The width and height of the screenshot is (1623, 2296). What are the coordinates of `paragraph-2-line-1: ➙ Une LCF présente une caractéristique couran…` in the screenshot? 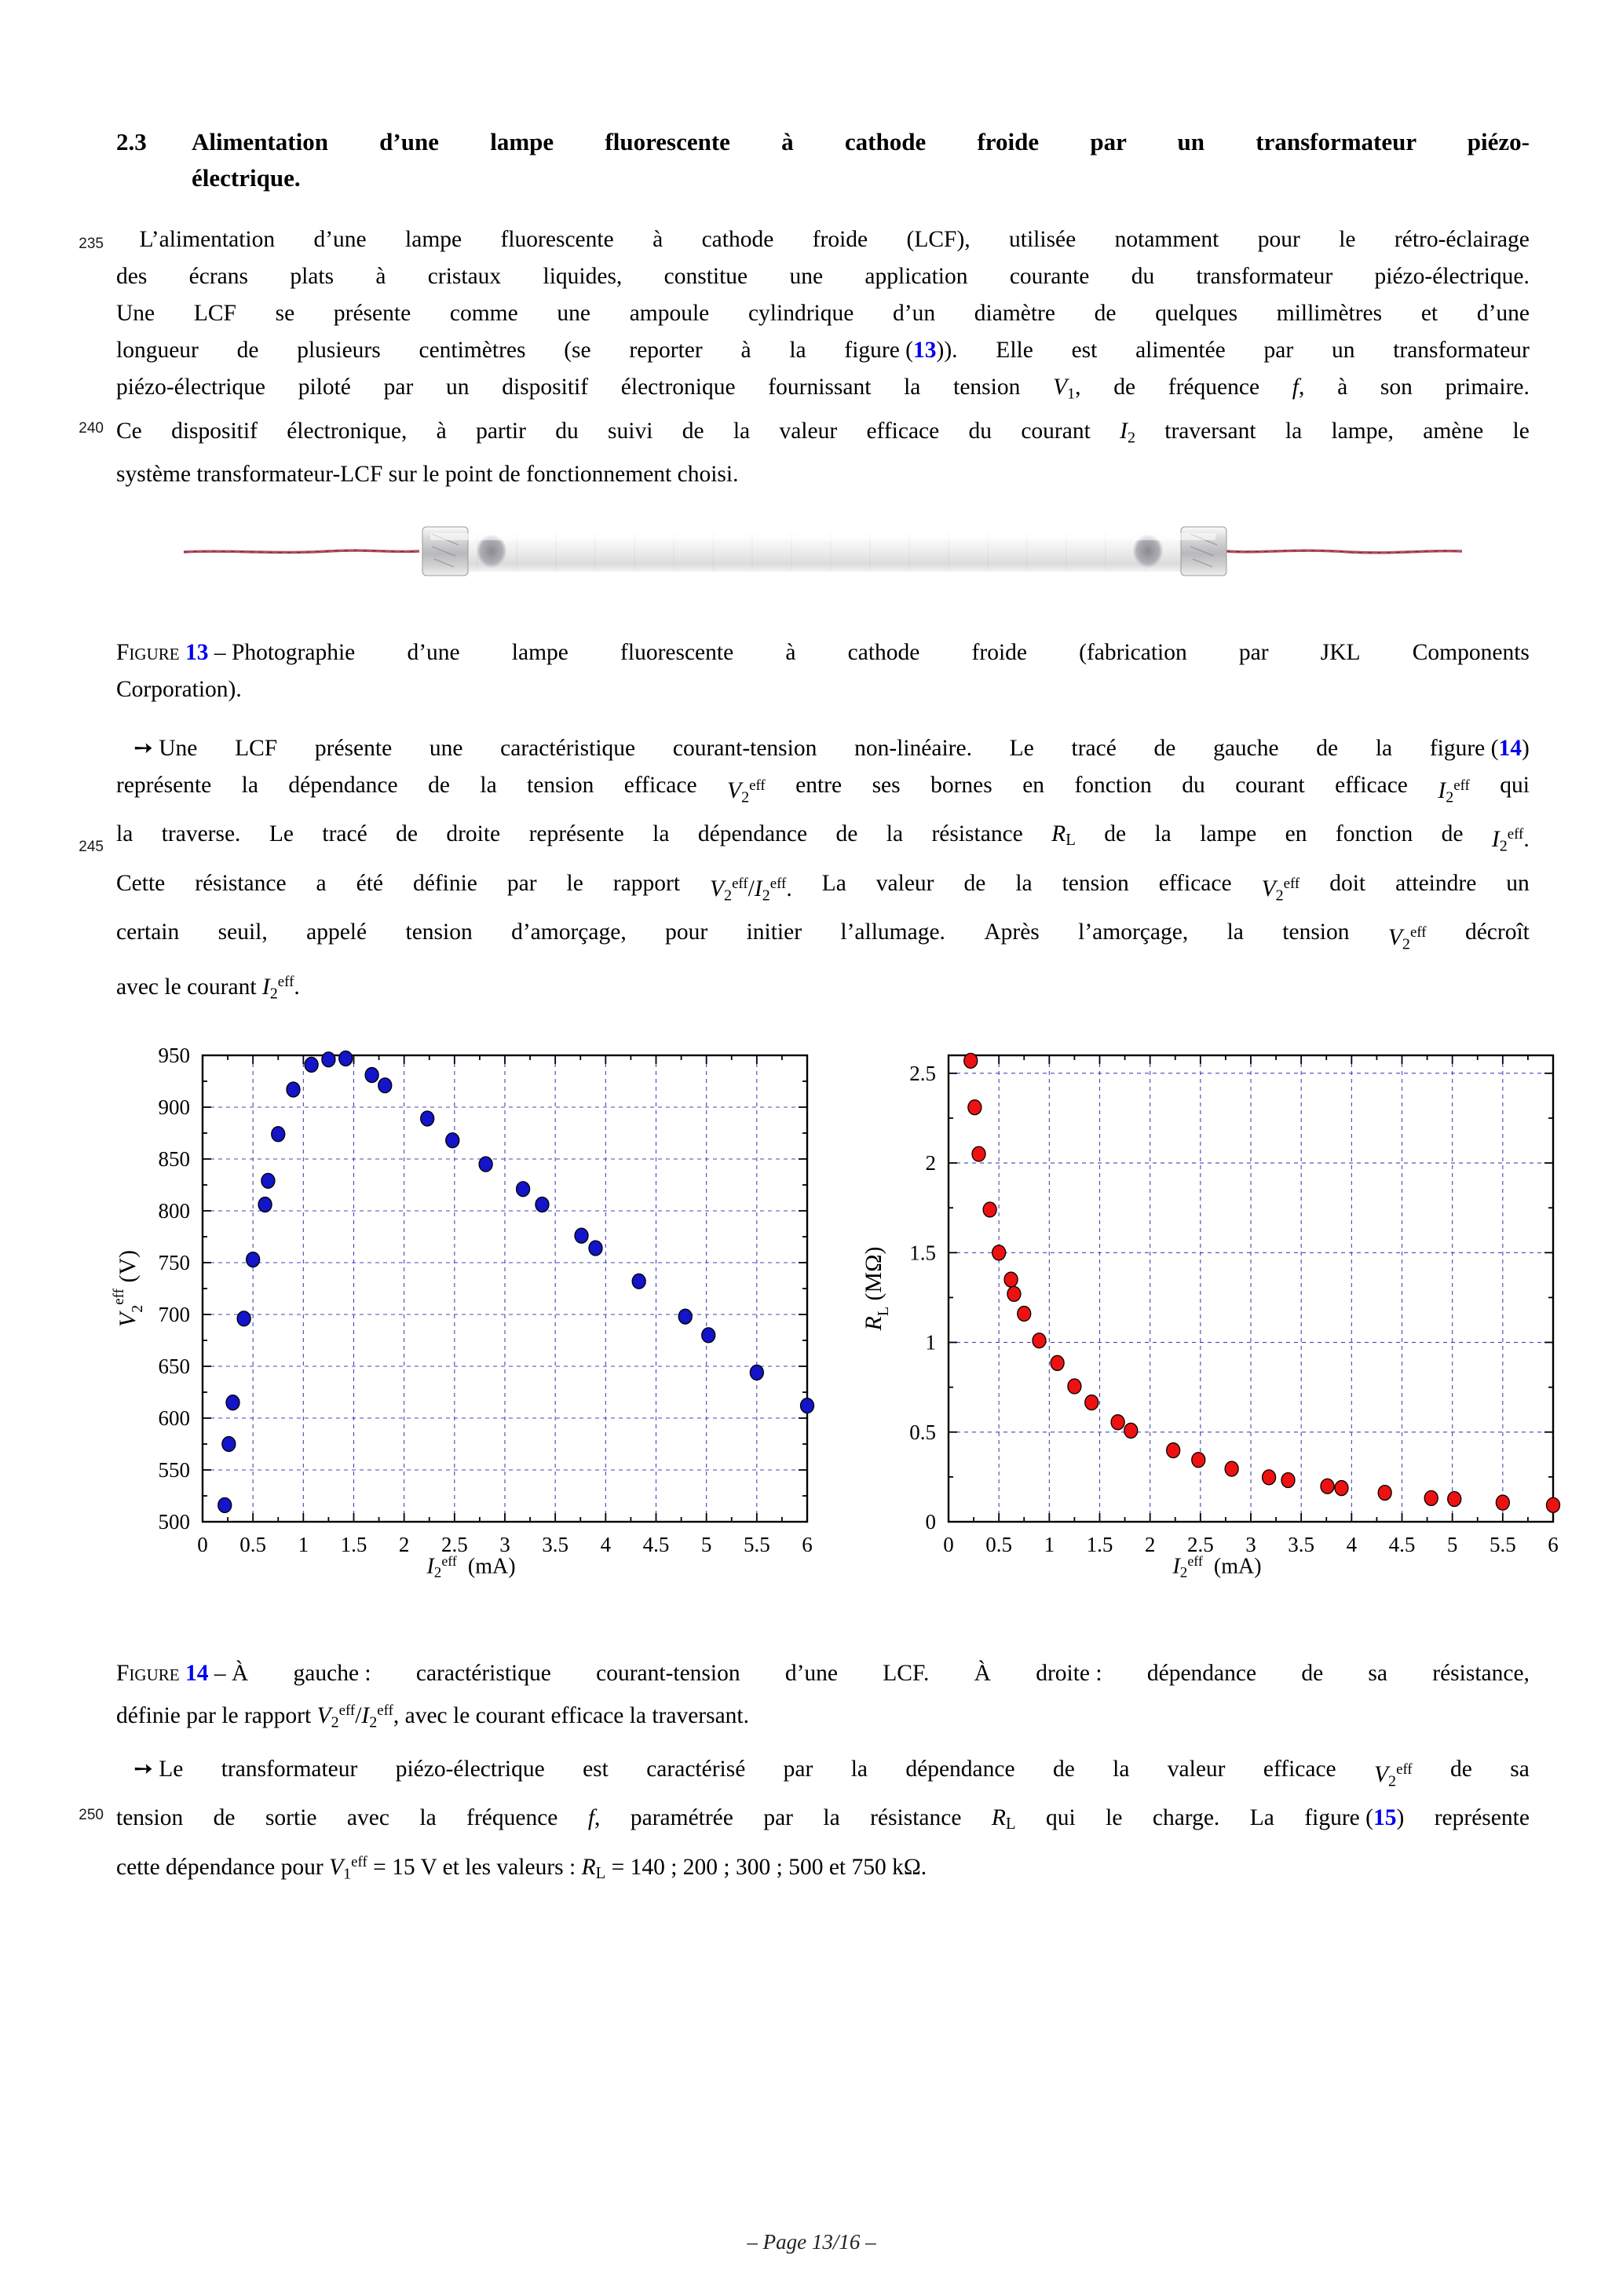 It's located at (831, 748).